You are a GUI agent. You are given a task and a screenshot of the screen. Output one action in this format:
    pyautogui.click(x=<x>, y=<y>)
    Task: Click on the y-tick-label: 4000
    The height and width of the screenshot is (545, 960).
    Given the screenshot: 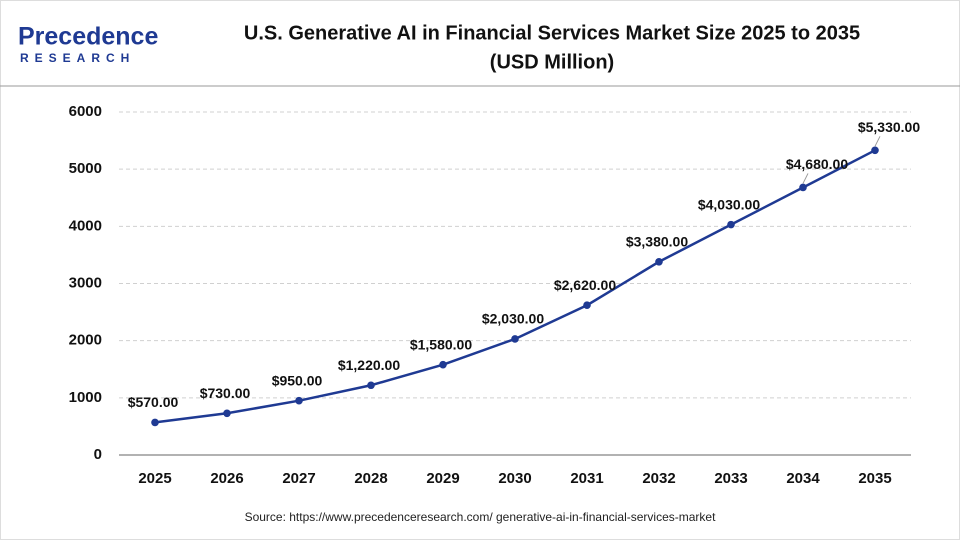 What is the action you would take?
    pyautogui.click(x=85, y=225)
    